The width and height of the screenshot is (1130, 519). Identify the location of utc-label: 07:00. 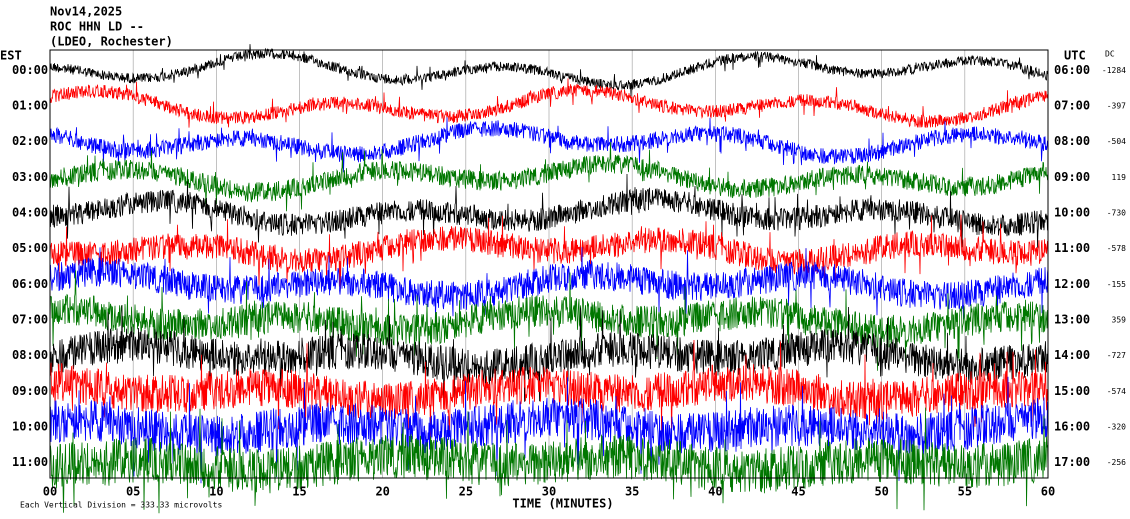
(1072, 105).